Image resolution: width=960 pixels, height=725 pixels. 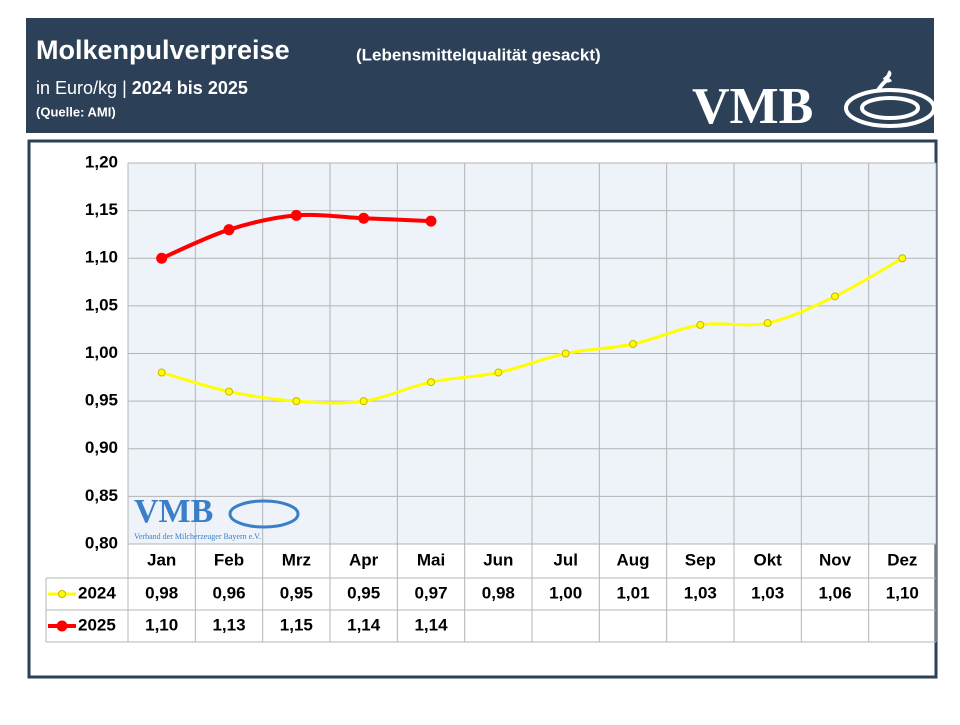 I want to click on x-tick-label: Nov, so click(x=835, y=559).